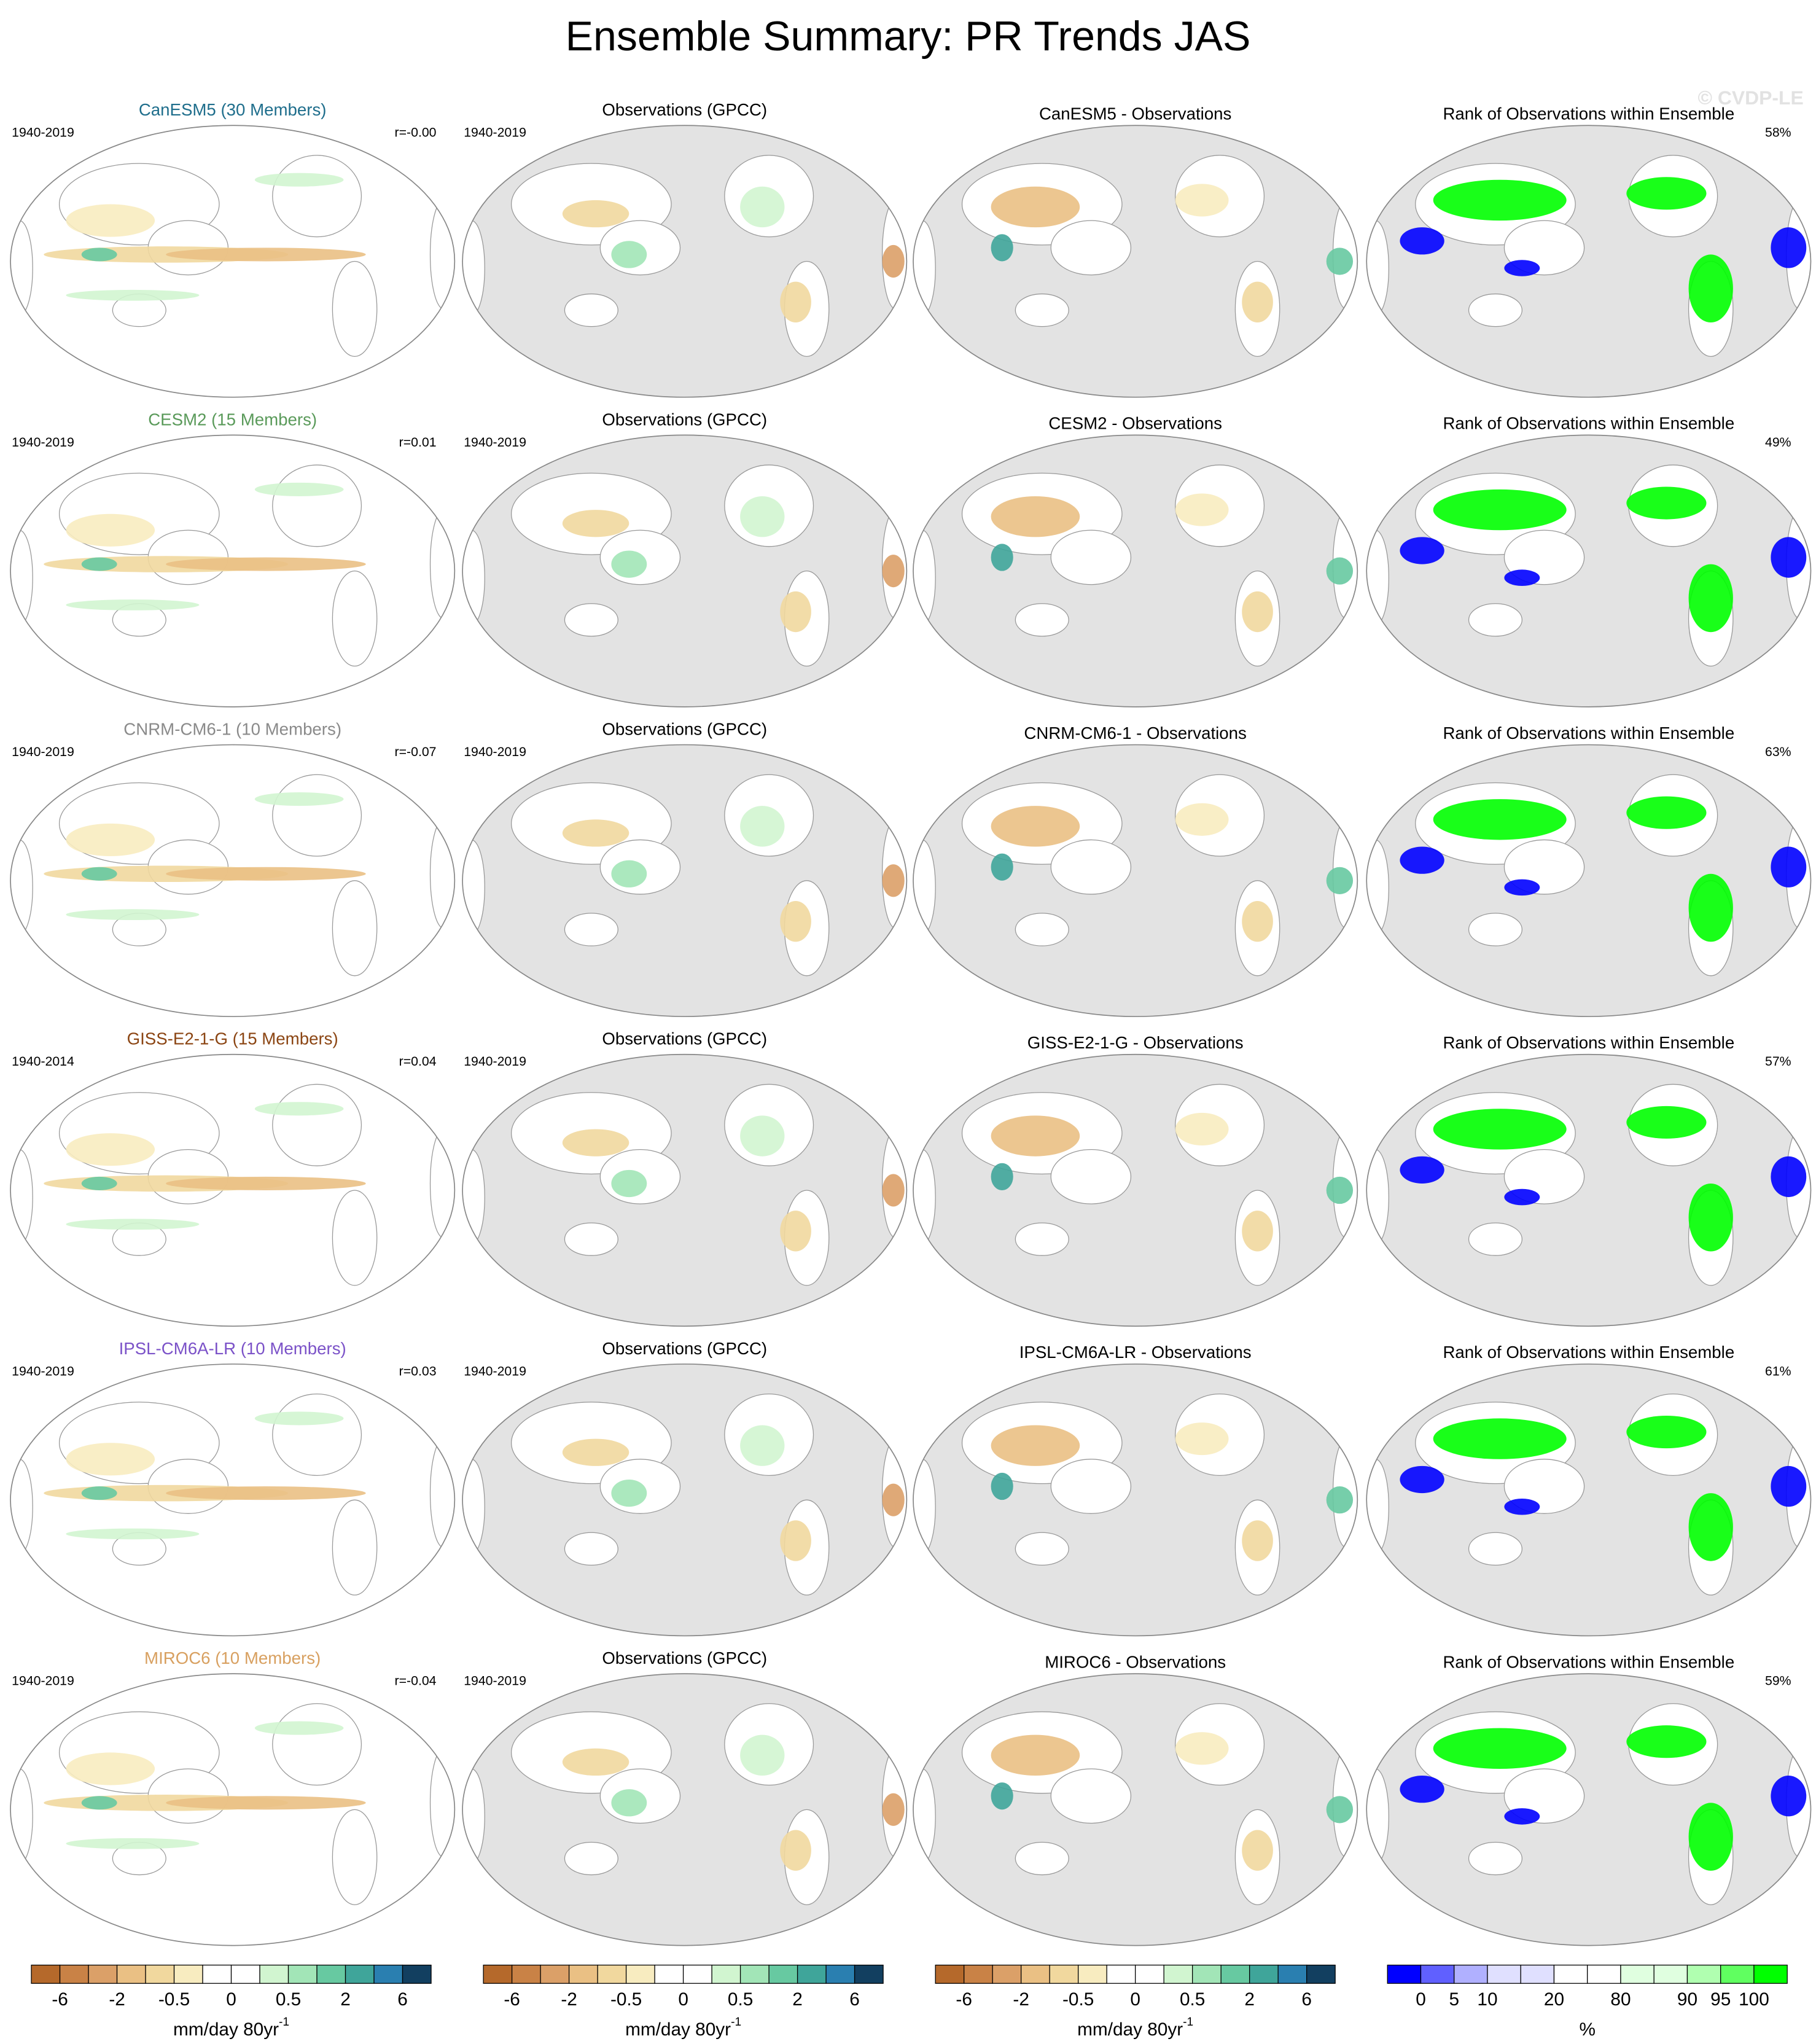  I want to click on unit: %, so click(1587, 2029).